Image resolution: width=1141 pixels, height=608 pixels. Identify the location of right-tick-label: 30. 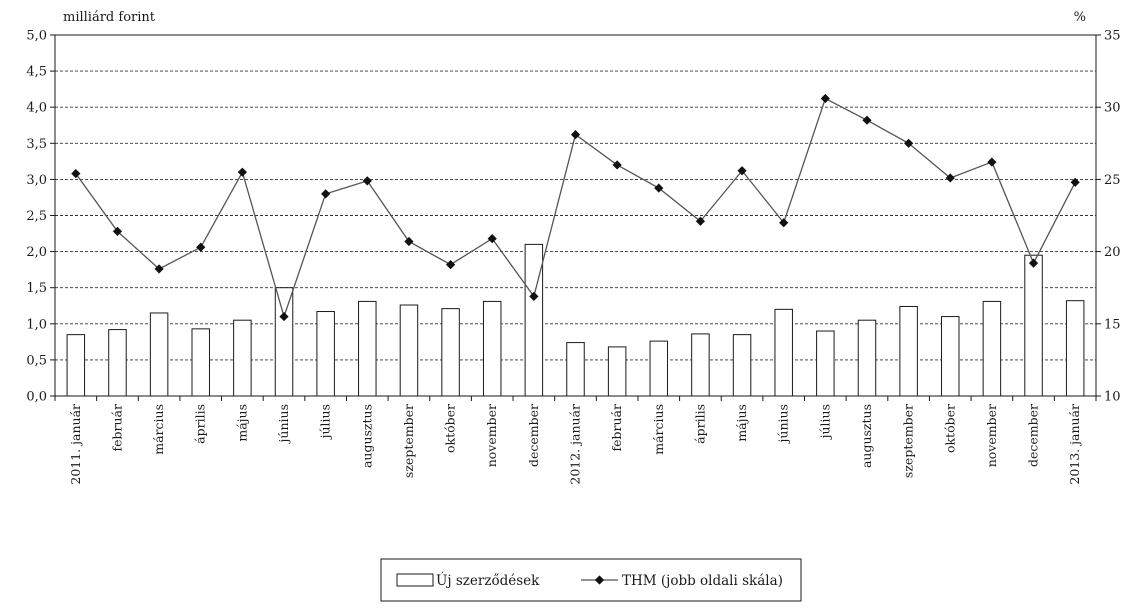
(1112, 108).